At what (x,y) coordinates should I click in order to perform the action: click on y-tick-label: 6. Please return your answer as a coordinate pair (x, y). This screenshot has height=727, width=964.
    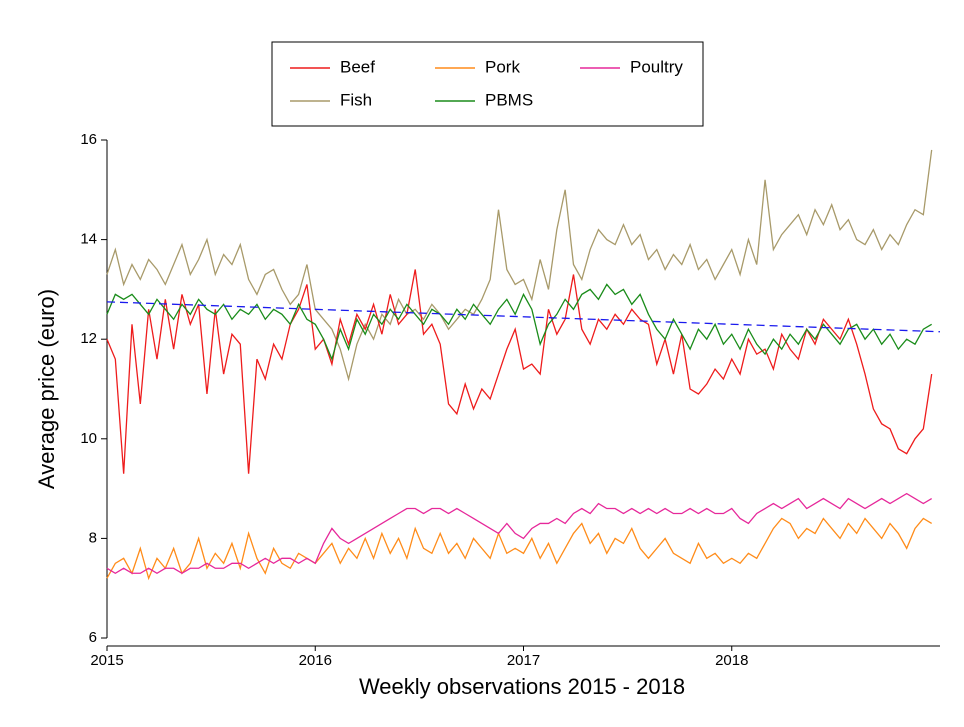
    Looking at the image, I should click on (93, 637).